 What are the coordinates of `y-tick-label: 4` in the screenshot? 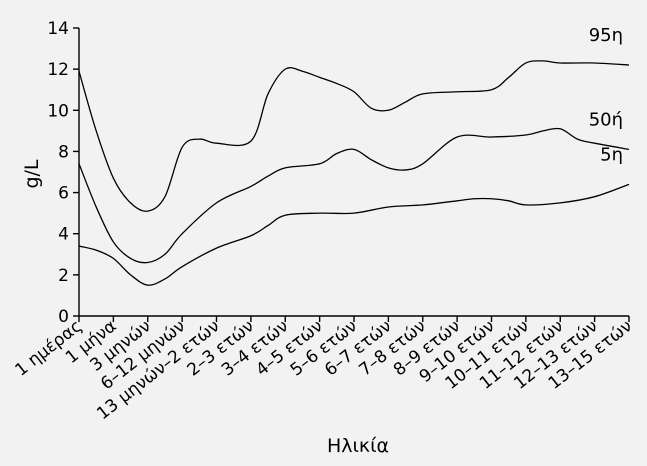 It's located at (63, 235).